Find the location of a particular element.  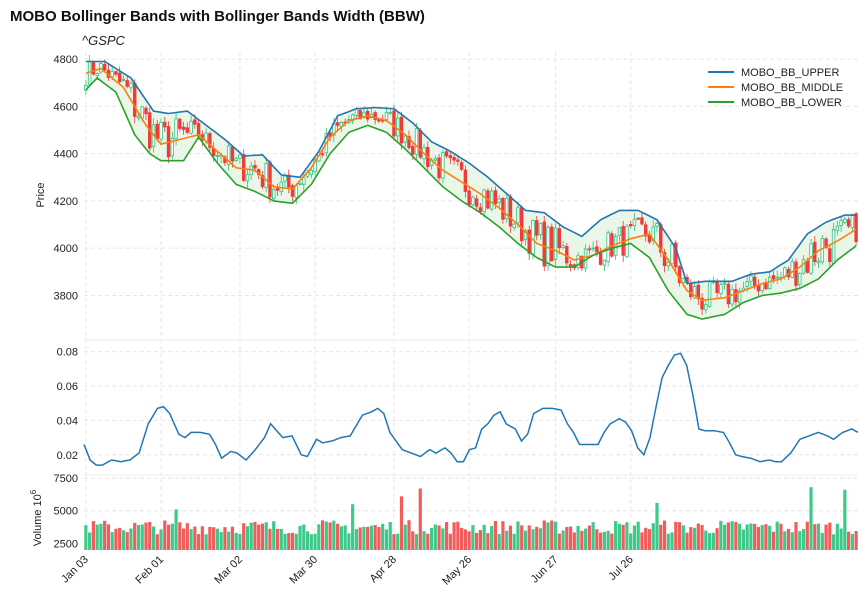

x-tick-label: Mar 02 is located at coordinates (228, 570).